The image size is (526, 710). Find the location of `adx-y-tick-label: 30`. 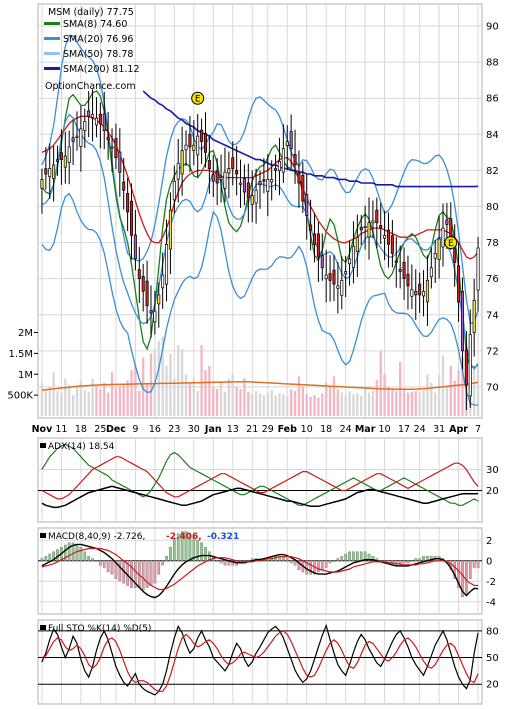

adx-y-tick-label: 30 is located at coordinates (492, 470).